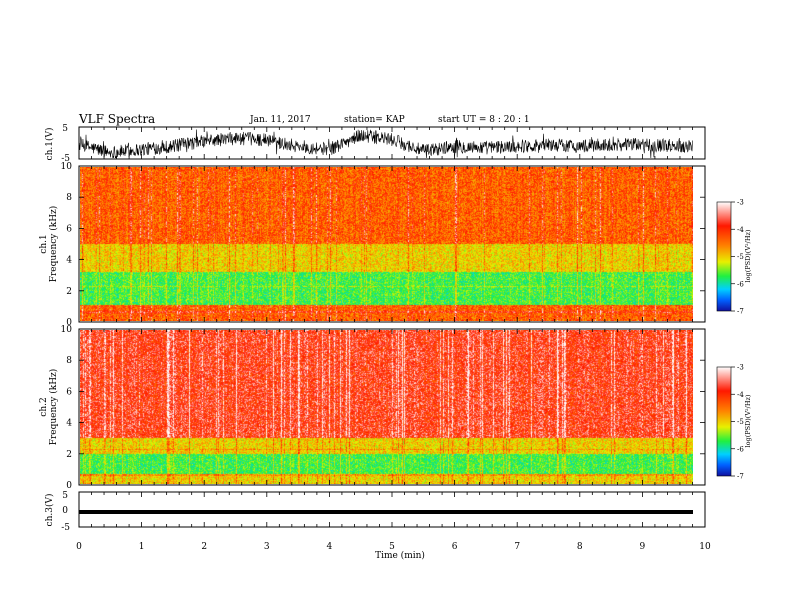 The height and width of the screenshot is (612, 792). Describe the element at coordinates (724, 421) in the screenshot. I see `ch2-colorbar-gradient` at that location.